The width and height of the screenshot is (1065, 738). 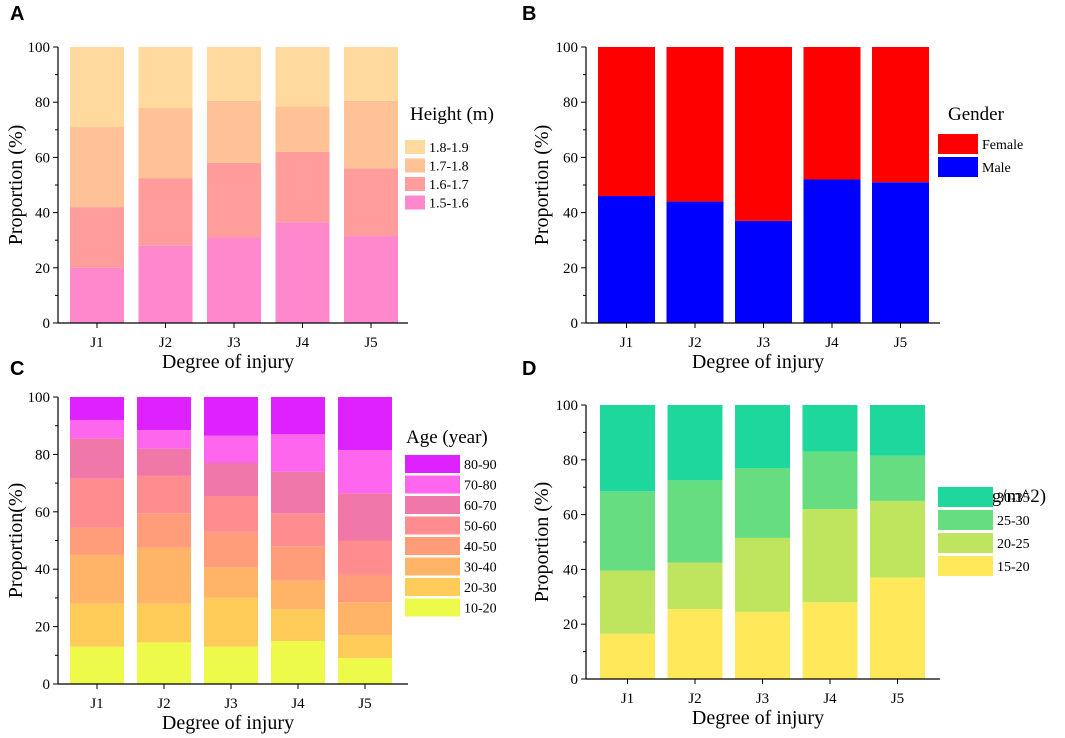 I want to click on bar-j3-1.5-1.6, so click(x=234, y=280).